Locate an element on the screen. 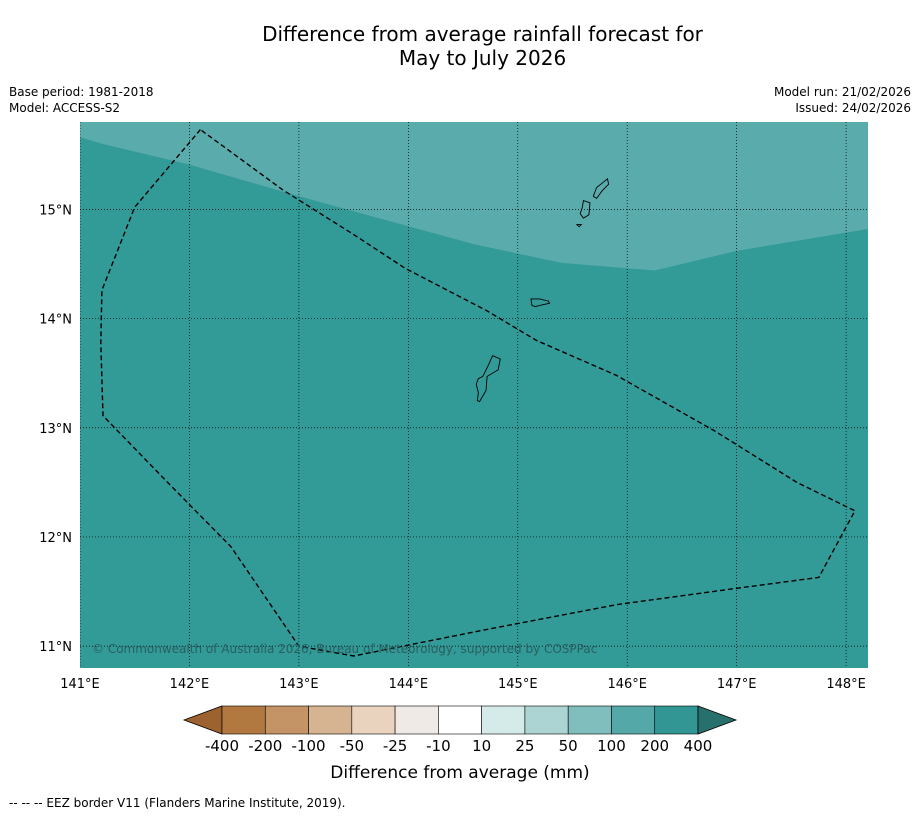 The width and height of the screenshot is (919, 816). island-aguijan is located at coordinates (579, 226).